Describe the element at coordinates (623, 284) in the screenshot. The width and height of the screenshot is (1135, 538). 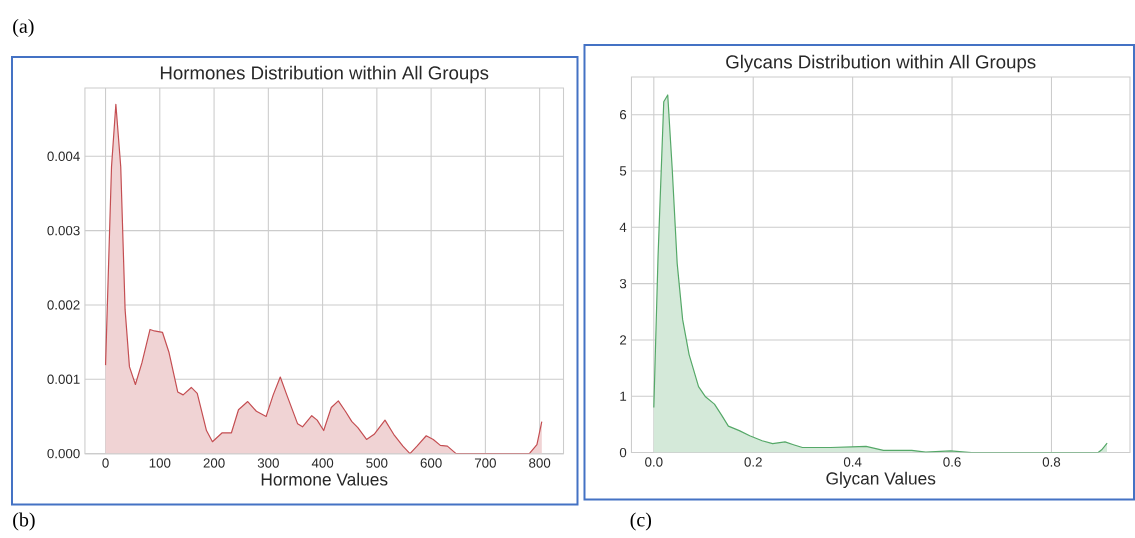
I see `y-tick-label: 3` at that location.